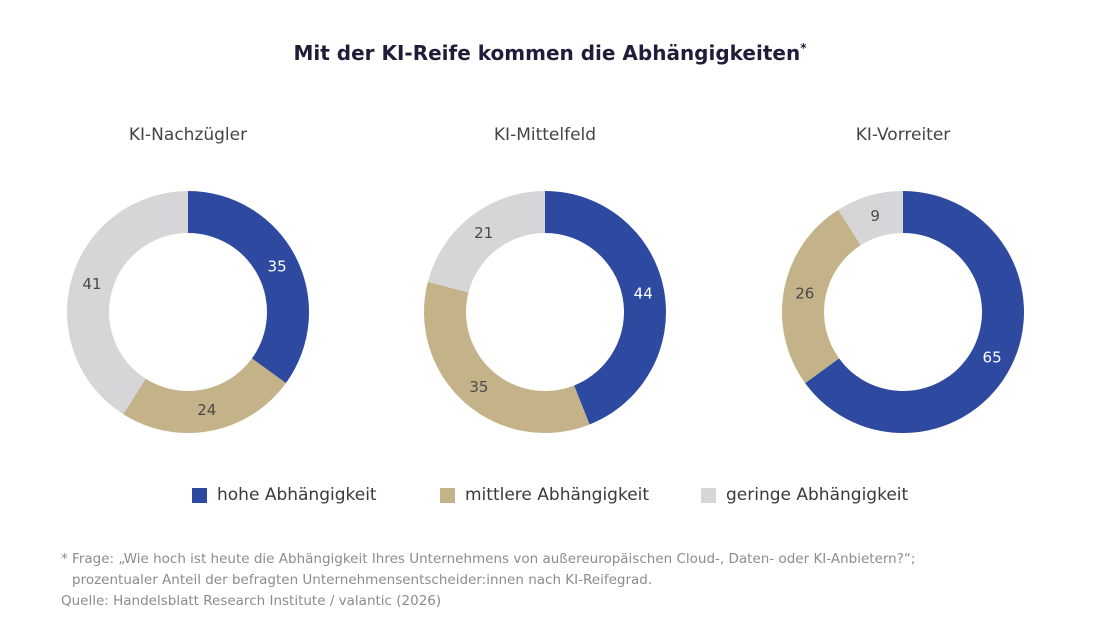  What do you see at coordinates (817, 495) in the screenshot?
I see `legend-label-low: geringe Abhängigkeit` at bounding box center [817, 495].